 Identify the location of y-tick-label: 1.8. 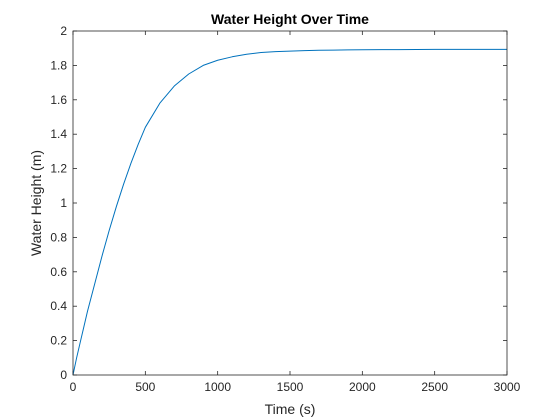
(58, 65).